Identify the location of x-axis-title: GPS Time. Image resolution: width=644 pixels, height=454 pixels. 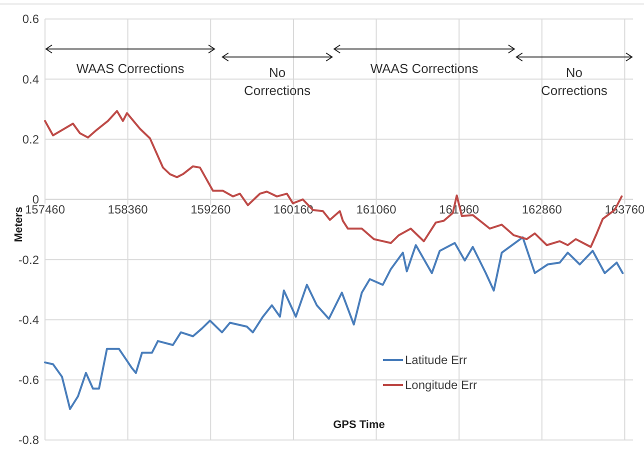
(359, 425).